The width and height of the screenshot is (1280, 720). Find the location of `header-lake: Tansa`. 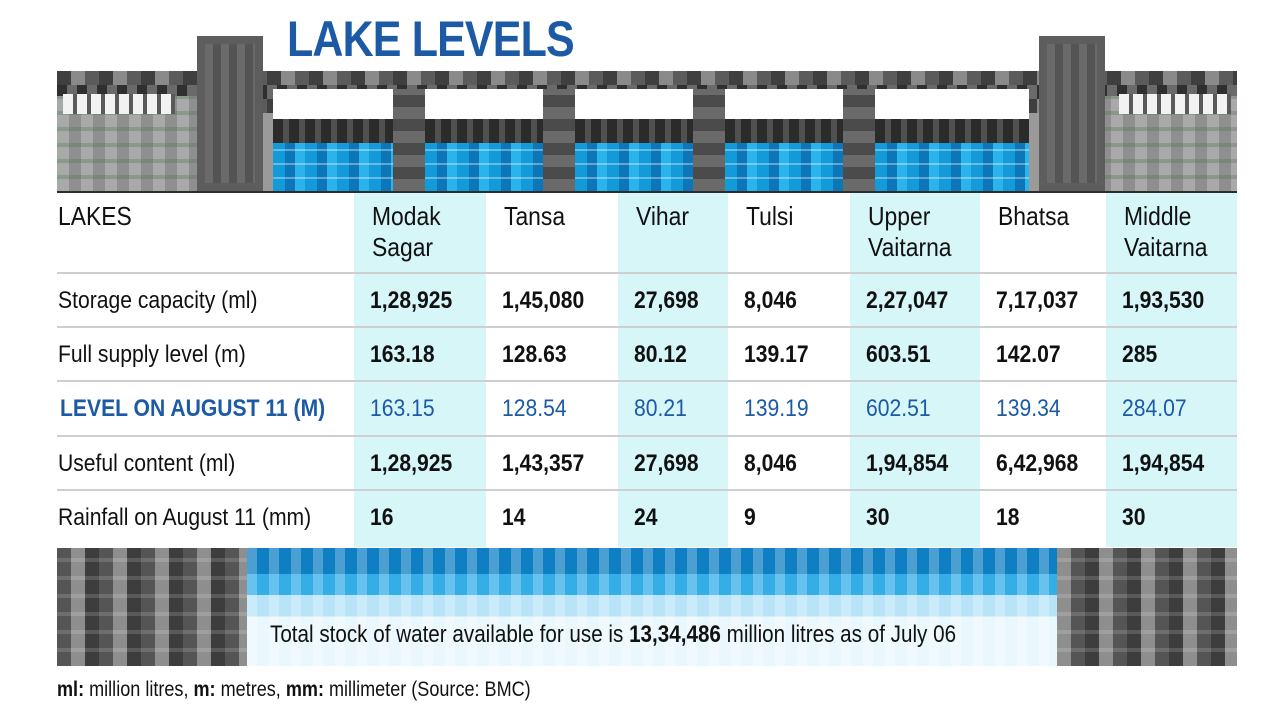

header-lake: Tansa is located at coordinates (534, 216).